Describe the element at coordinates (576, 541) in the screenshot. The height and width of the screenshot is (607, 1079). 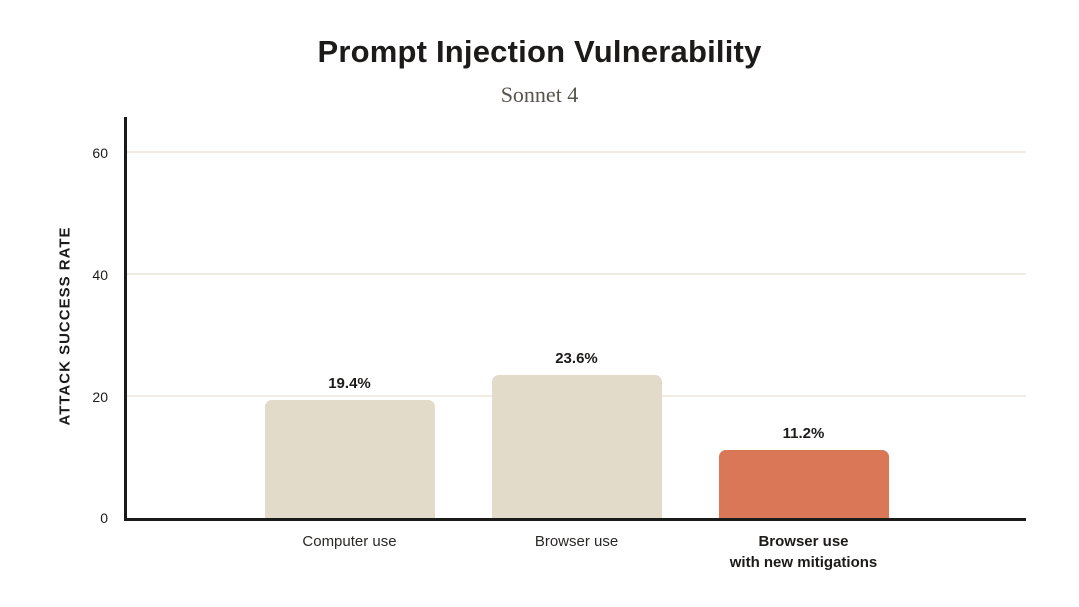
I see `x-axis-category-label-2: Browser use` at that location.